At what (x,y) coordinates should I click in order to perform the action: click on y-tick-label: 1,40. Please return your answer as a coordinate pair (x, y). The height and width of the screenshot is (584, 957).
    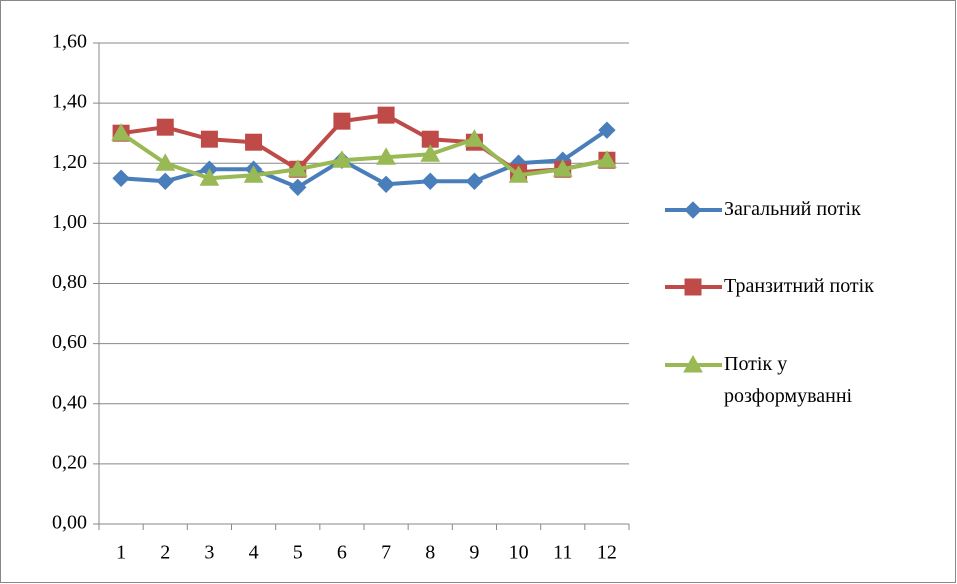
    Looking at the image, I should click on (69, 102).